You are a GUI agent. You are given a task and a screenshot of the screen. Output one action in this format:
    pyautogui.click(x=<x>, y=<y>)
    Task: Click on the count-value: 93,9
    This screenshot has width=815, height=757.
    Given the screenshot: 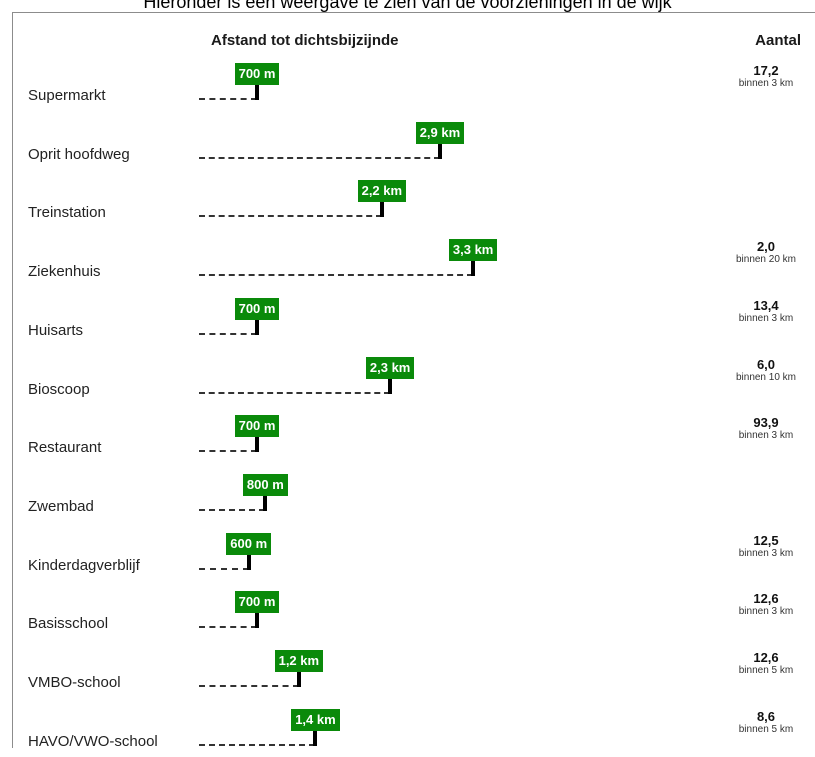 What is the action you would take?
    pyautogui.click(x=766, y=423)
    